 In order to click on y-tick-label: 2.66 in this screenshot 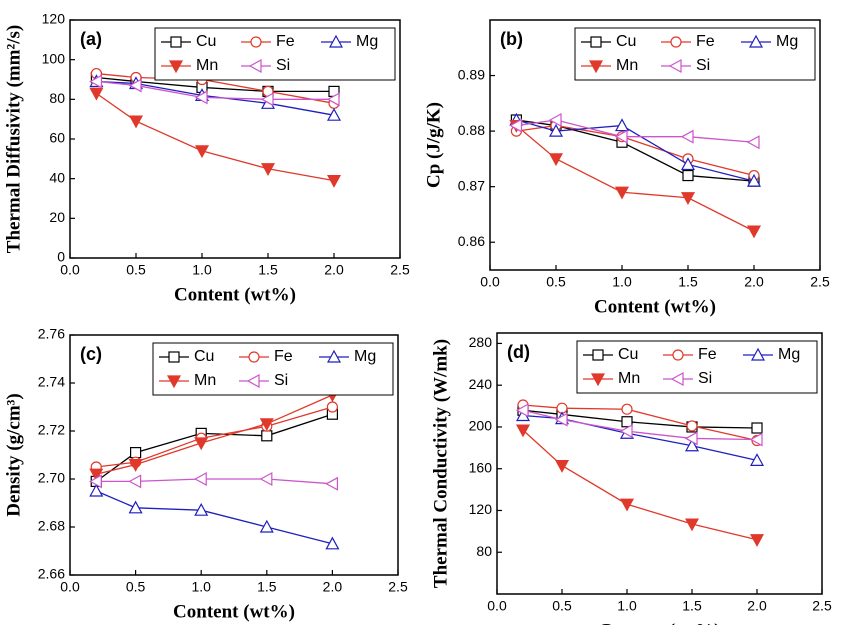, I will do `click(51, 574)`.